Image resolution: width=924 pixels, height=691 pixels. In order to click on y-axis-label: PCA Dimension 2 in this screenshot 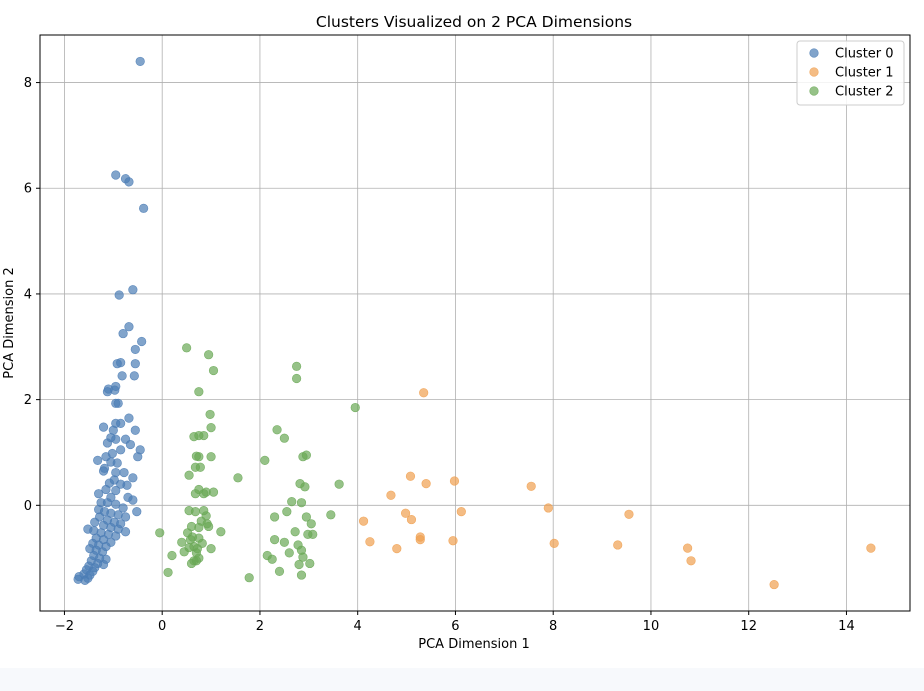, I will do `click(9, 322)`.